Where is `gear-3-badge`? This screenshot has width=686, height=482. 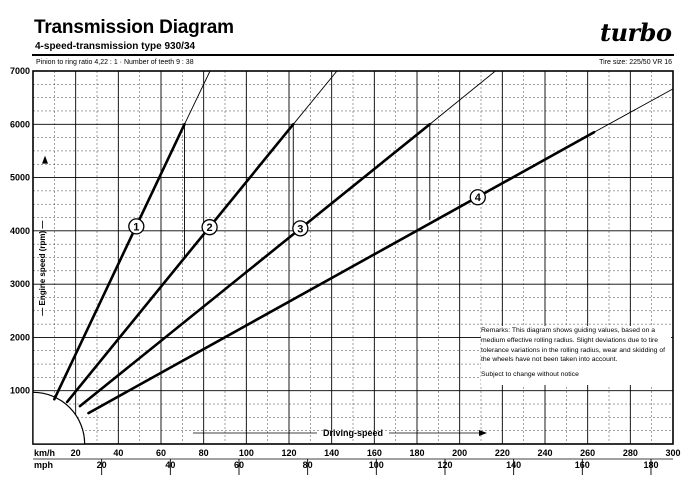 gear-3-badge is located at coordinates (300, 228).